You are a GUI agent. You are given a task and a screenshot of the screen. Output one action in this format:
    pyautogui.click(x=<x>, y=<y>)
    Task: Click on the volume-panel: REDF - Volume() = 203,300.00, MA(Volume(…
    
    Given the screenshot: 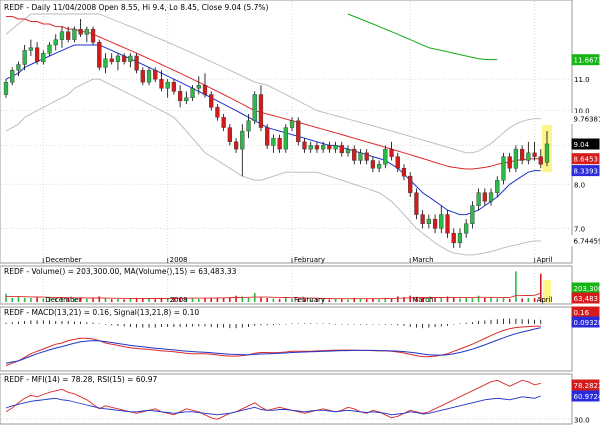 What is the action you would take?
    pyautogui.click(x=300, y=285)
    